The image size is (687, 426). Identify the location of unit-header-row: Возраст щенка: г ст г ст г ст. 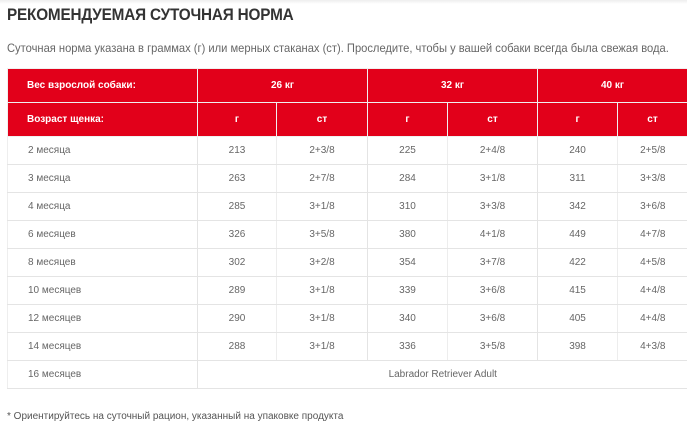
(347, 119).